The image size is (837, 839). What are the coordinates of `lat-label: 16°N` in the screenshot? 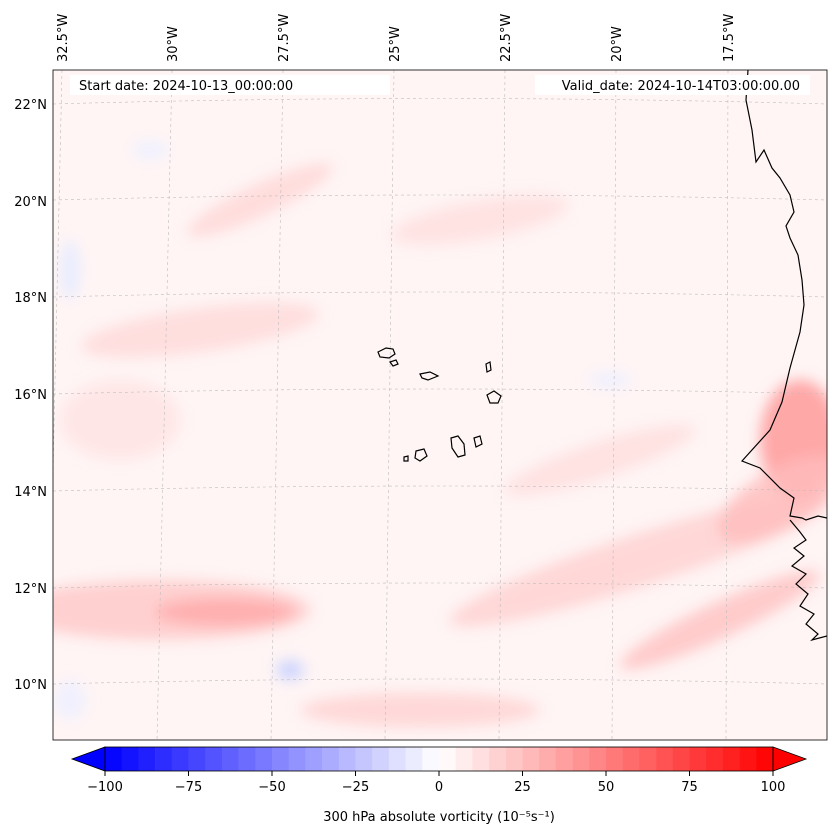 It's located at (30, 395).